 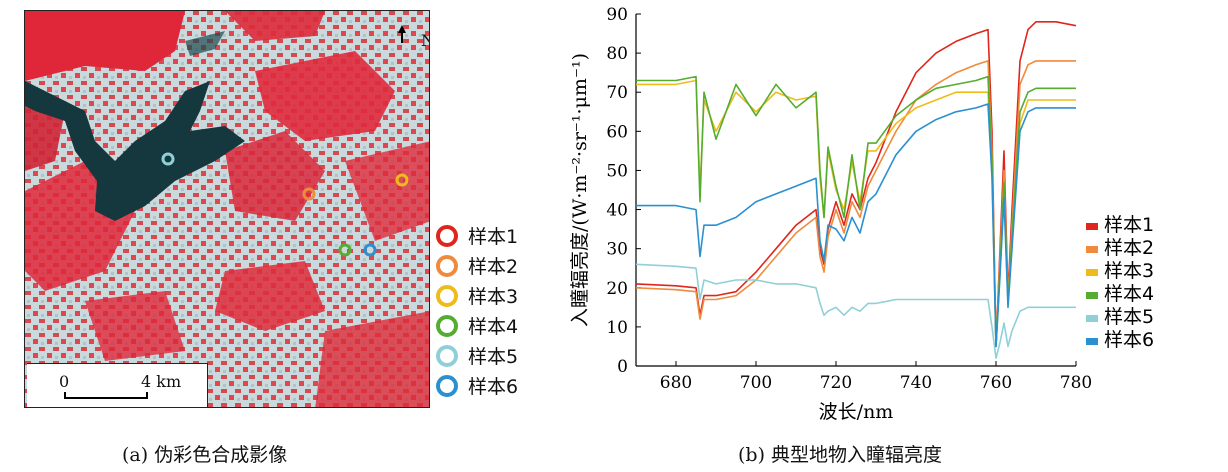 What do you see at coordinates (676, 383) in the screenshot?
I see `x-tick-label: 680` at bounding box center [676, 383].